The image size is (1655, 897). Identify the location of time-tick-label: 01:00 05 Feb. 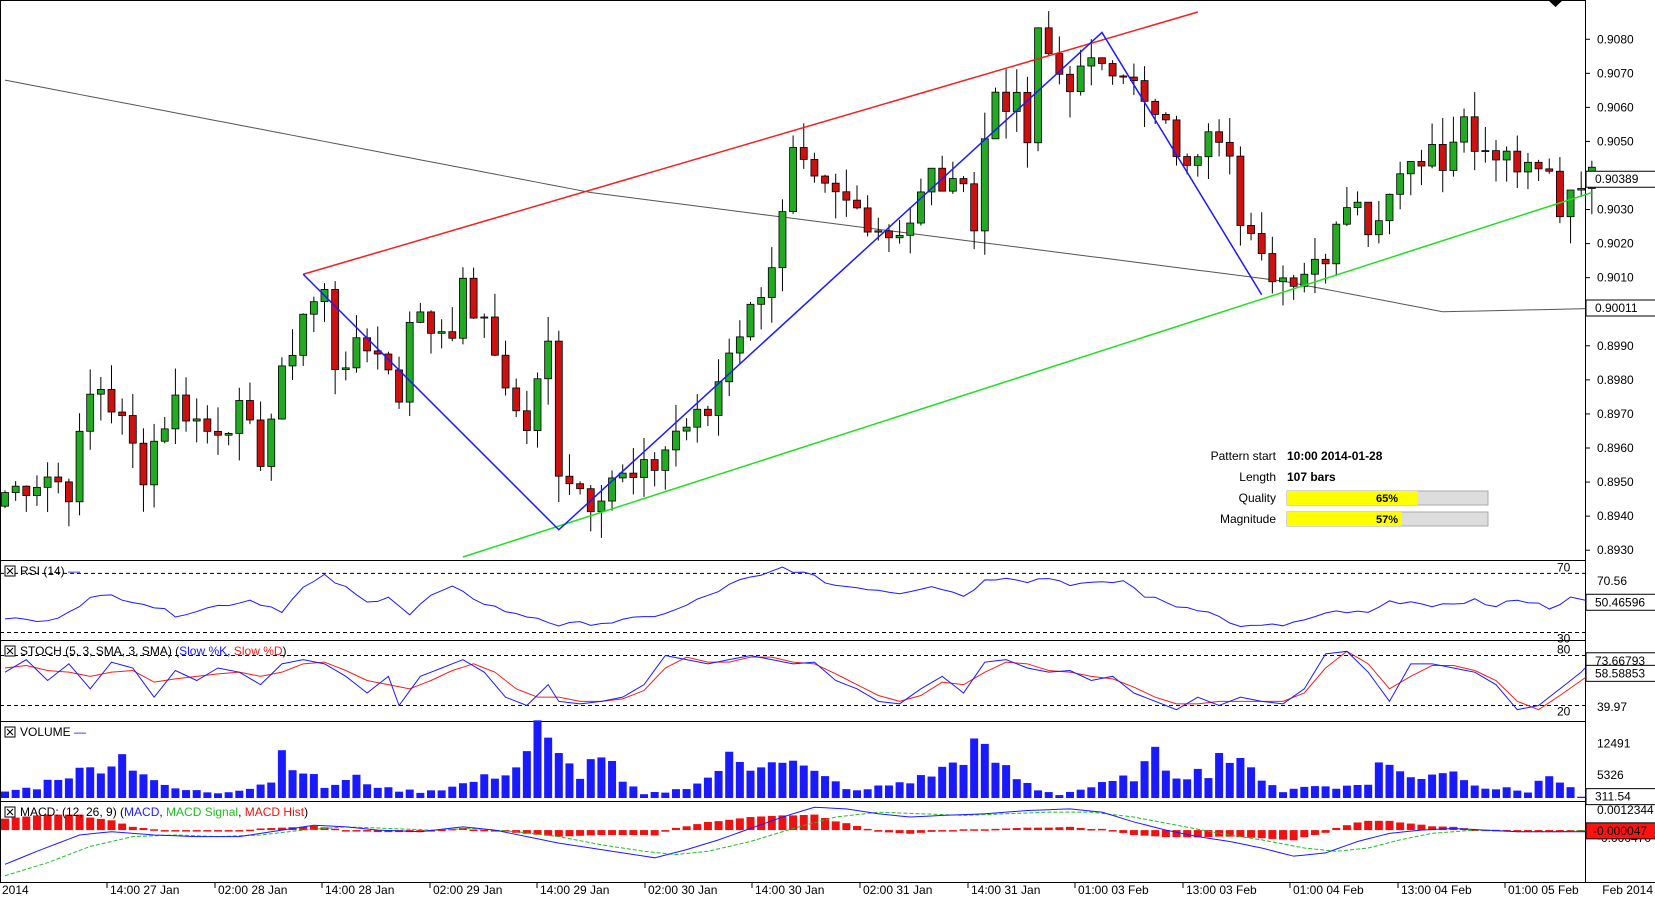
(1543, 890).